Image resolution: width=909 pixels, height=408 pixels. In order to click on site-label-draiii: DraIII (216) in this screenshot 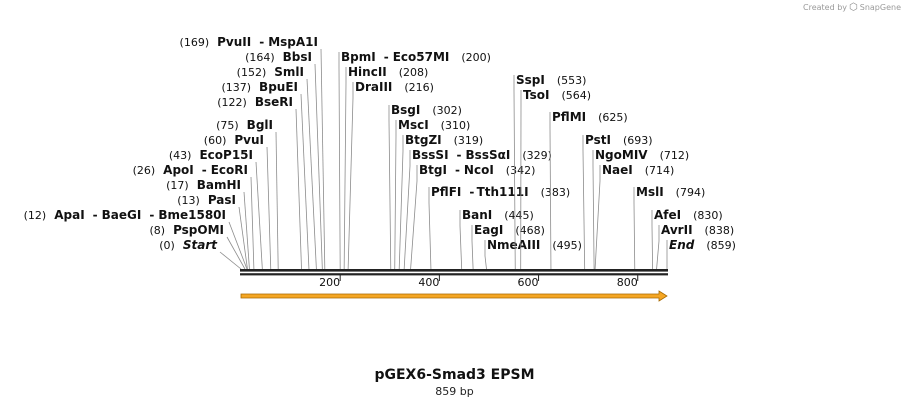, I will do `click(394, 87)`.